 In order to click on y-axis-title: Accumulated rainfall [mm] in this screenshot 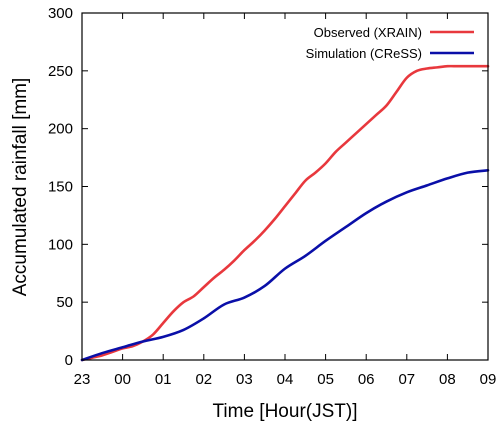, I will do `click(20, 187)`.